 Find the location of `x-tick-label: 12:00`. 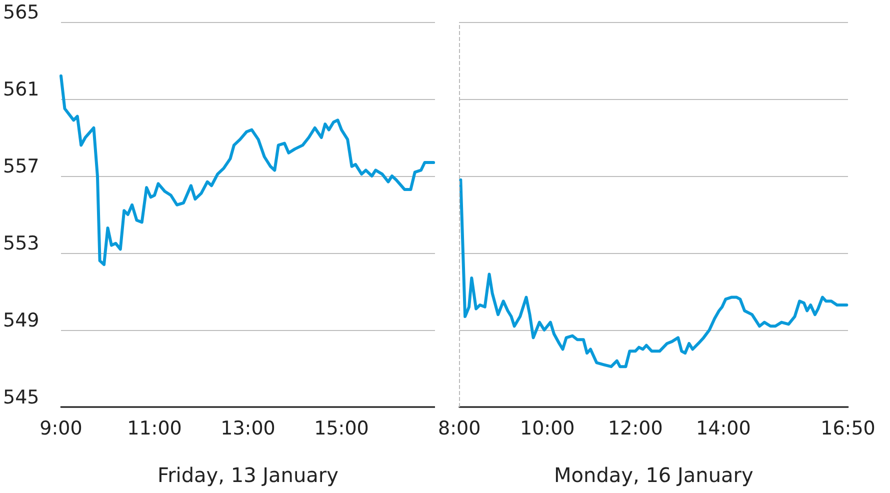

x-tick-label: 12:00 is located at coordinates (635, 429).